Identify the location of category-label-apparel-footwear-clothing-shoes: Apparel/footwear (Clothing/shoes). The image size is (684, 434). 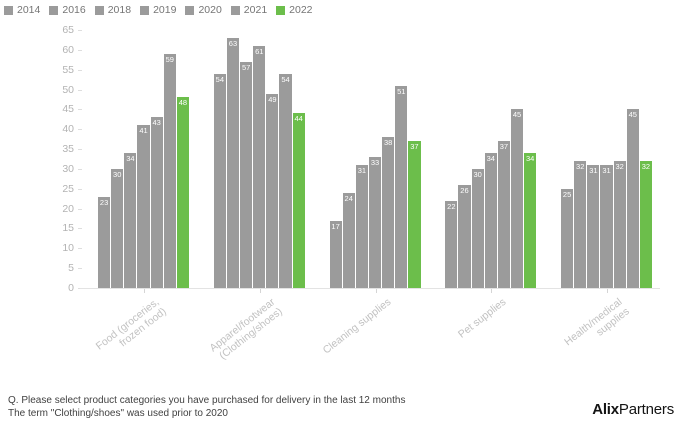
(246, 329).